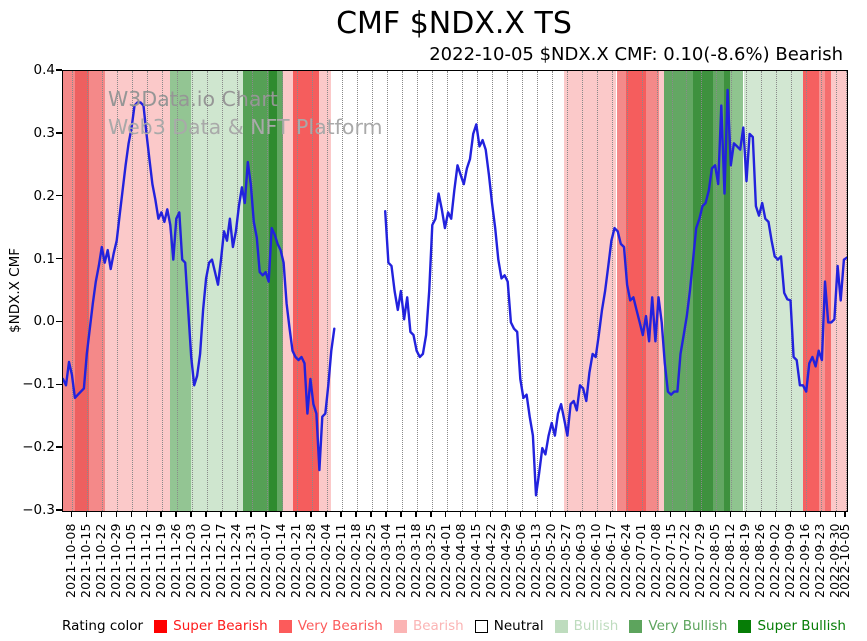  What do you see at coordinates (38, 510) in the screenshot?
I see `y-tick-label: −0.3` at bounding box center [38, 510].